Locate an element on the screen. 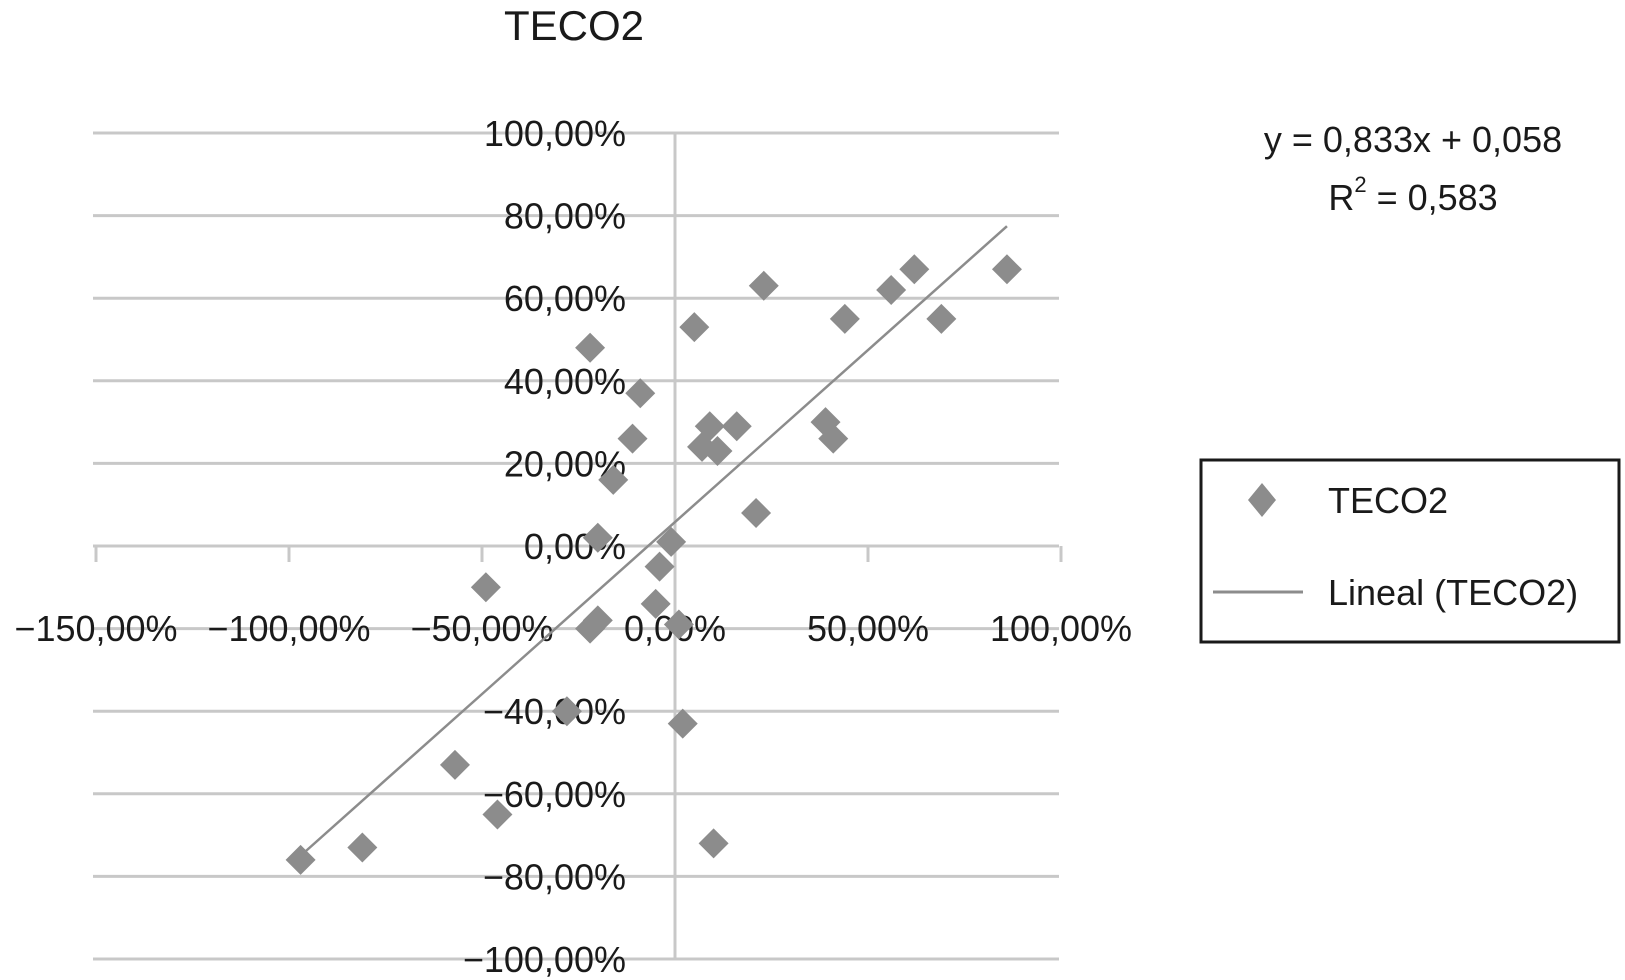 The height and width of the screenshot is (980, 1625). legend: TECO2 Lineal (TECO2) is located at coordinates (1410, 551).